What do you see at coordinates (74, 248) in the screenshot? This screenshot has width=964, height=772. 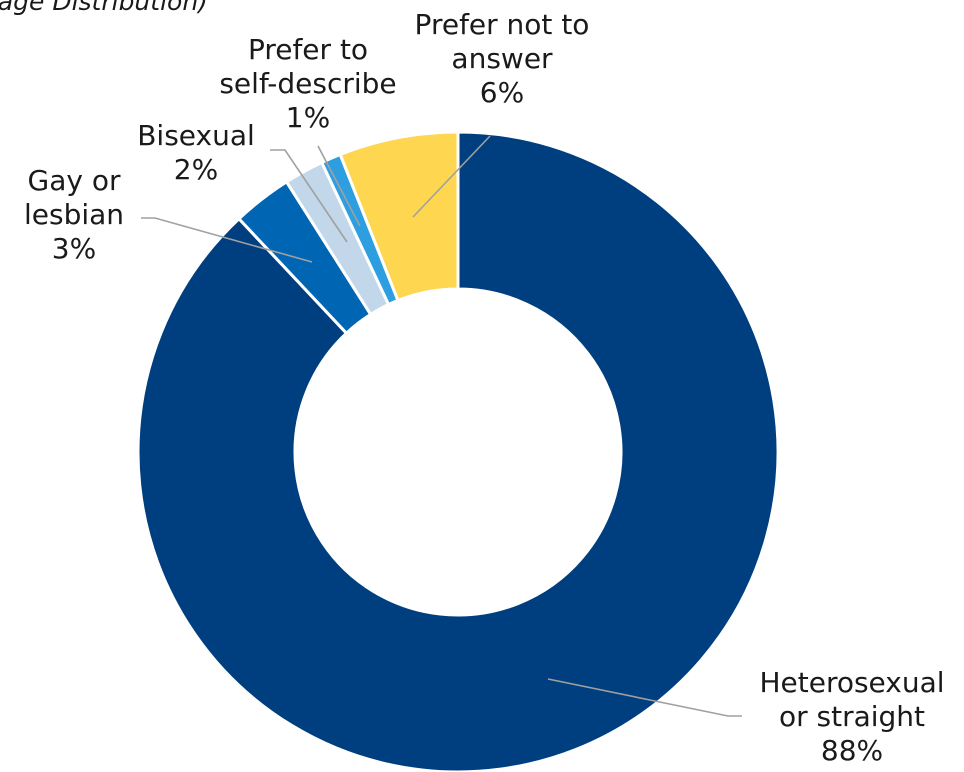 I see `slice-value-label: 3%` at bounding box center [74, 248].